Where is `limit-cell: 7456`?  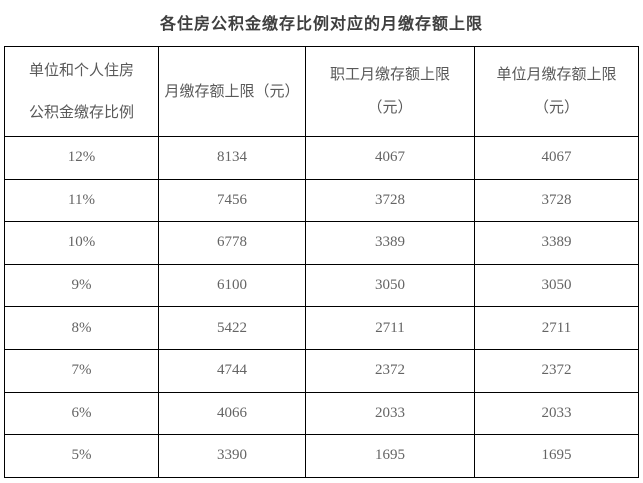
limit-cell: 7456 is located at coordinates (232, 200).